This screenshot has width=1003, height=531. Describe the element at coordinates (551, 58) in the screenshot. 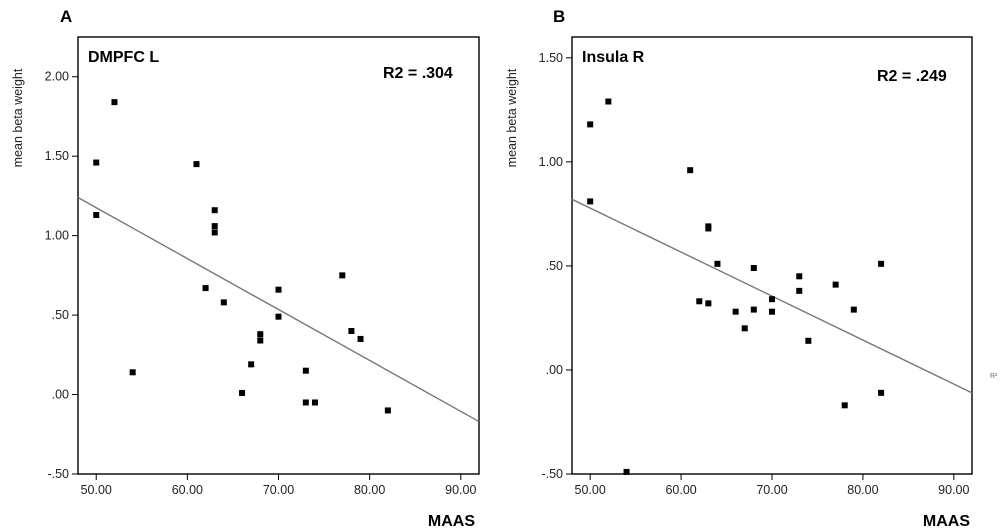

I see `panel-b-y-tick-label: 1.50` at that location.